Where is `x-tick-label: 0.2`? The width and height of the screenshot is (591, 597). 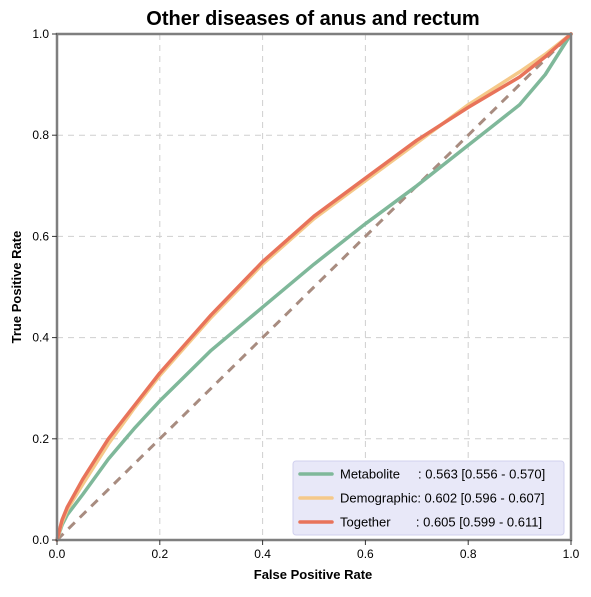
x-tick-label: 0.2 is located at coordinates (159, 554).